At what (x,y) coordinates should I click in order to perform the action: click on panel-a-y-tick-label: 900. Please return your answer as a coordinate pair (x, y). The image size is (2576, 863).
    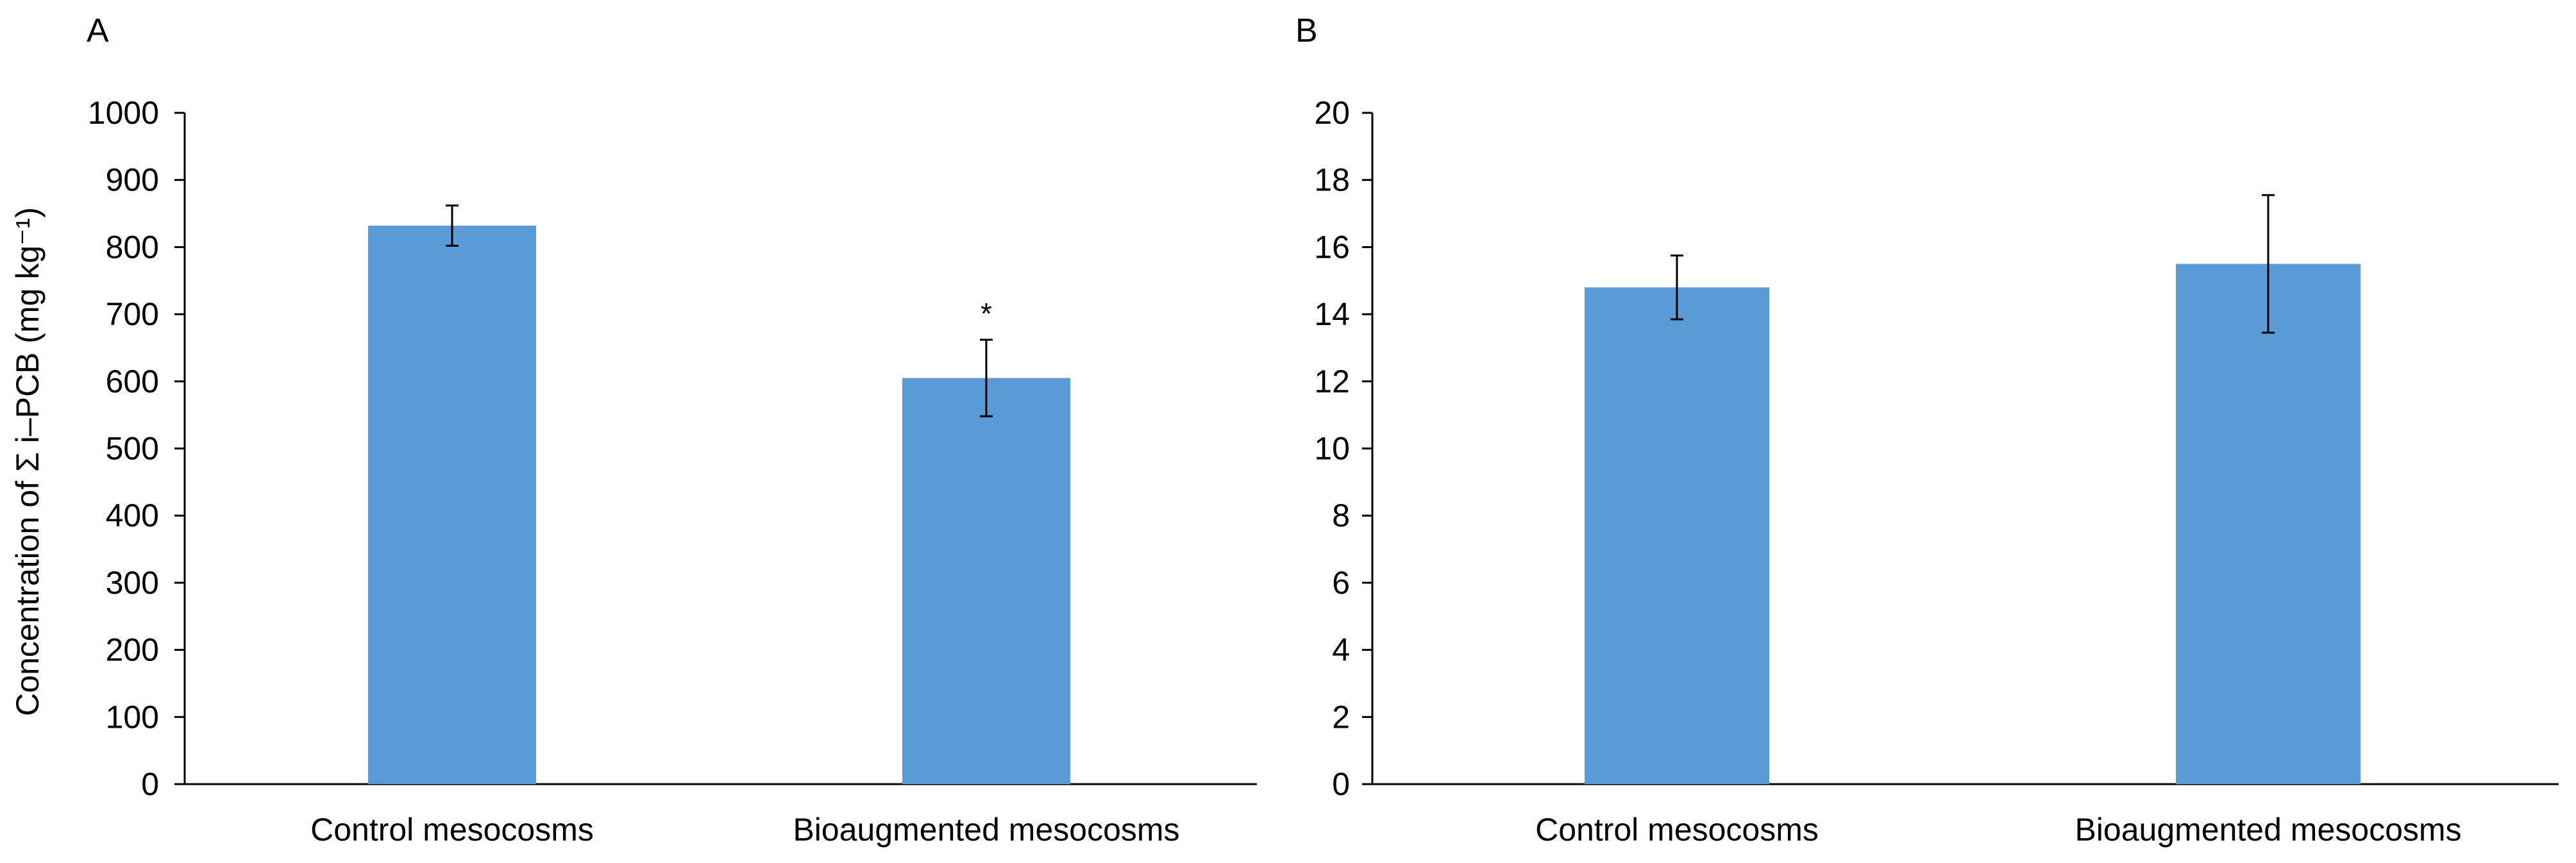
    Looking at the image, I should click on (132, 180).